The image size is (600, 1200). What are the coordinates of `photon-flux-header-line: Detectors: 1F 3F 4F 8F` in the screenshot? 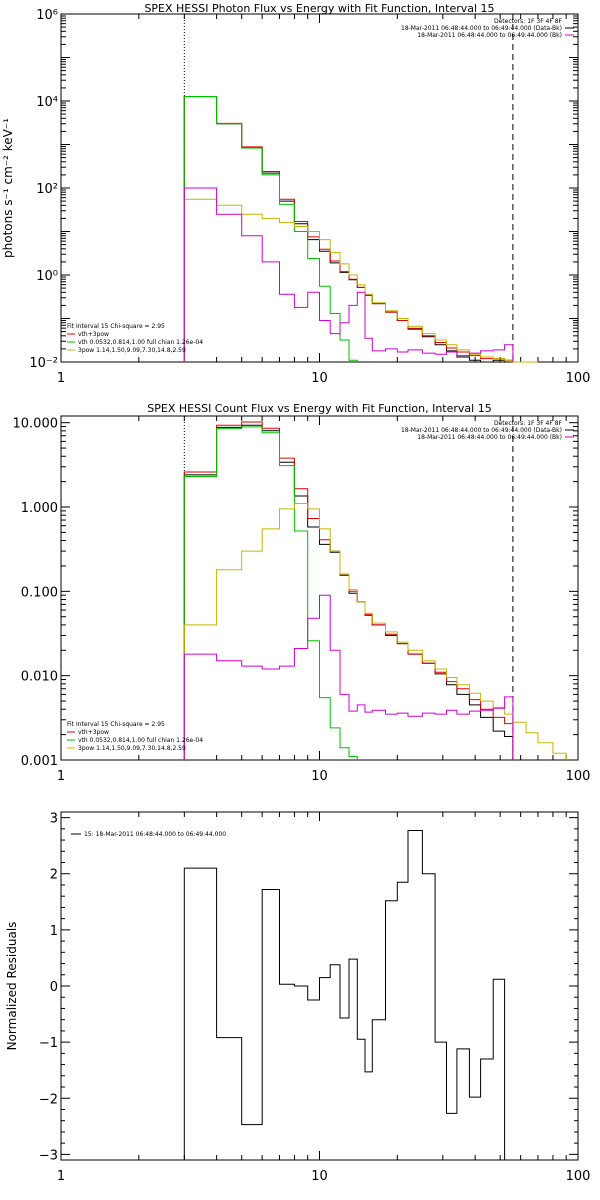 It's located at (528, 21).